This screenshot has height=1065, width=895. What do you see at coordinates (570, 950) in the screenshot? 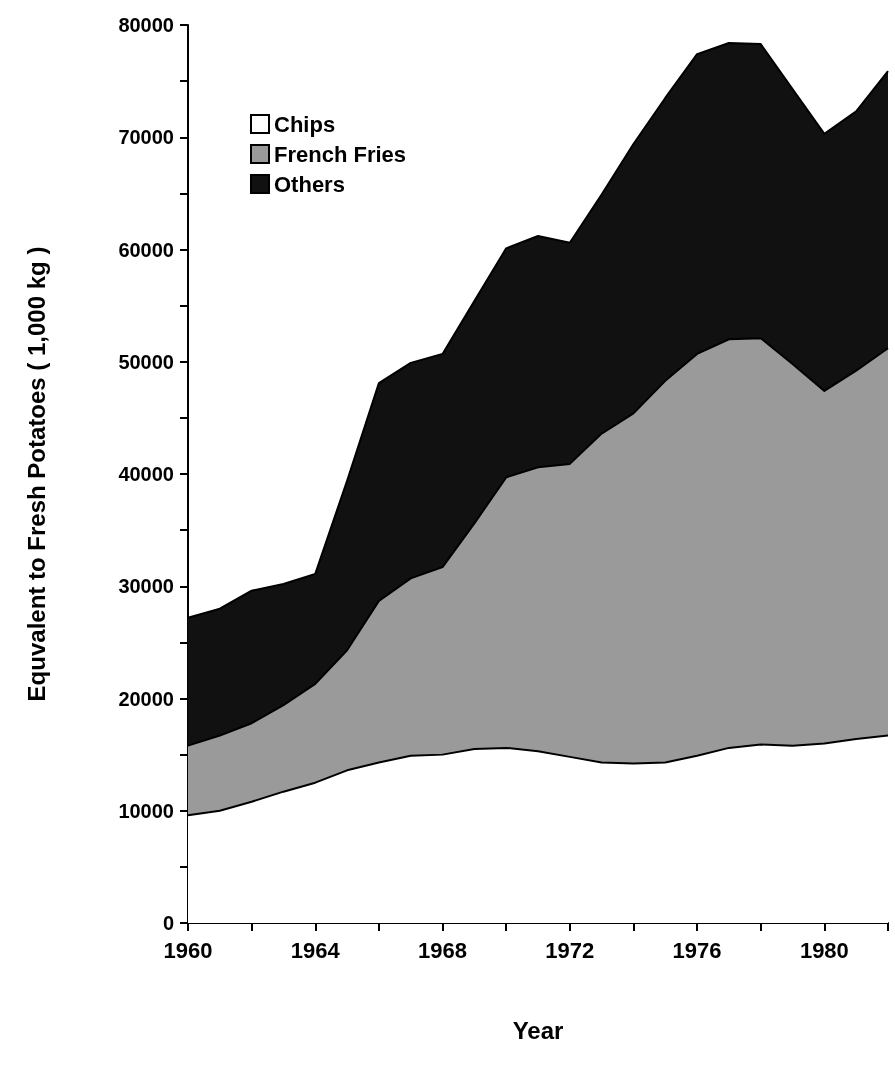
I see `x-tick-label: 1972` at bounding box center [570, 950].